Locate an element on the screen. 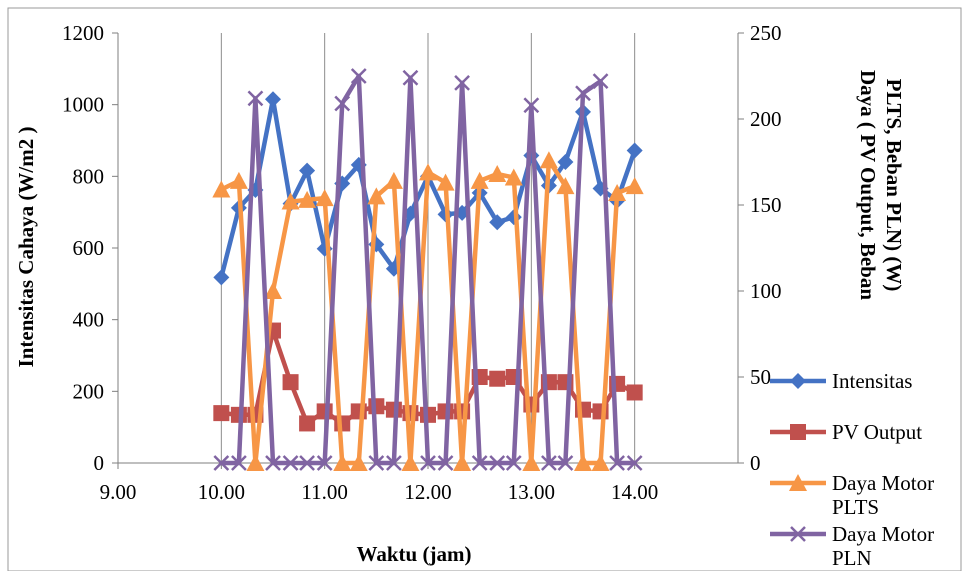 The height and width of the screenshot is (576, 969). y-tick-label: 0 is located at coordinates (99, 463).